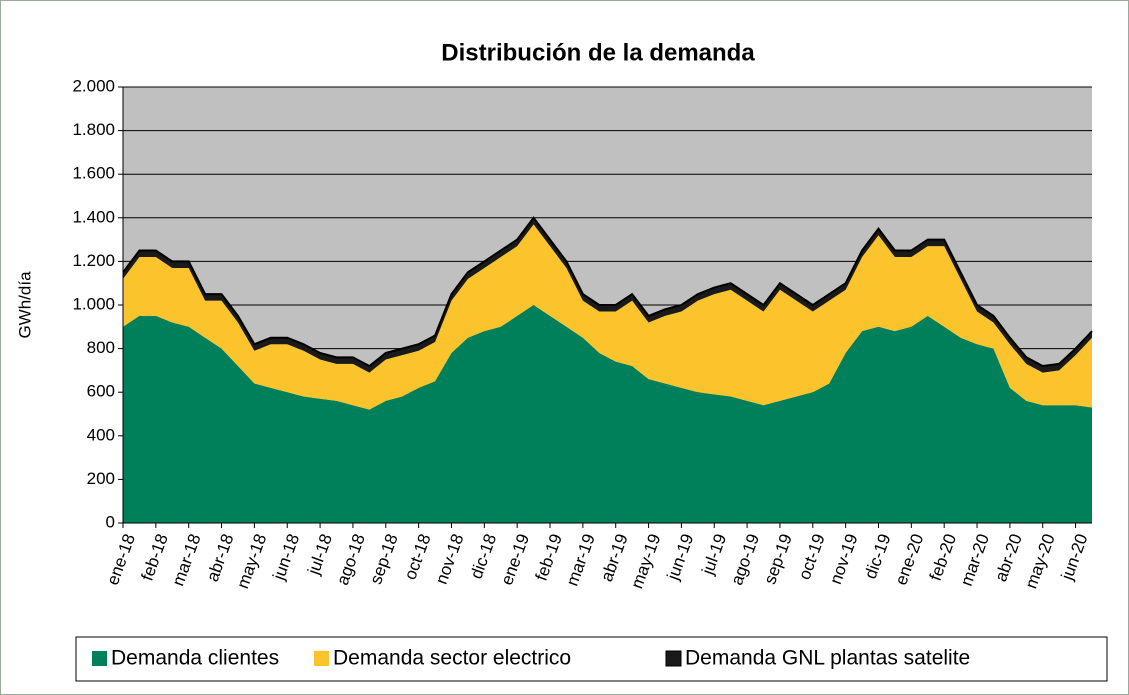 The width and height of the screenshot is (1129, 695). What do you see at coordinates (93, 303) in the screenshot?
I see `y-tick-label: 1.000` at bounding box center [93, 303].